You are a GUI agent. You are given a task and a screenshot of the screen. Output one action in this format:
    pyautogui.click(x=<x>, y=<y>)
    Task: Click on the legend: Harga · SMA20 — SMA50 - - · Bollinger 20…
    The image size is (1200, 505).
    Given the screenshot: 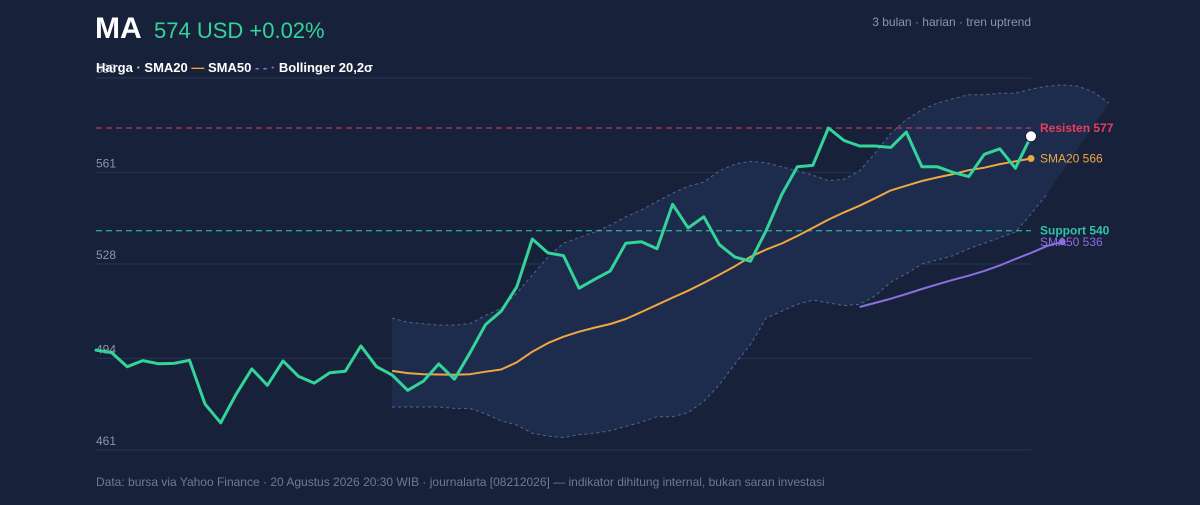 What is the action you would take?
    pyautogui.click(x=234, y=67)
    